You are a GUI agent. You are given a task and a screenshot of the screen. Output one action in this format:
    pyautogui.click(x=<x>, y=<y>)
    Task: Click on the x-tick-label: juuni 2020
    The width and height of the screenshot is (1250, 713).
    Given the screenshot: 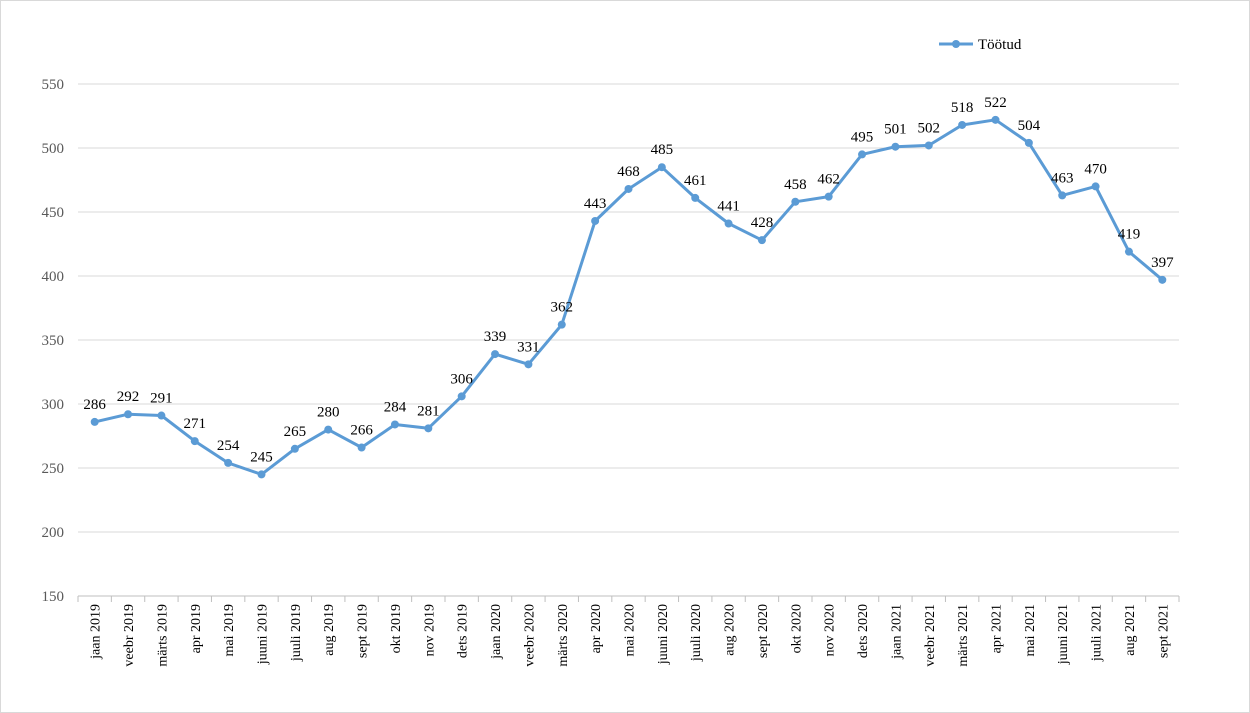 What is the action you would take?
    pyautogui.click(x=663, y=634)
    